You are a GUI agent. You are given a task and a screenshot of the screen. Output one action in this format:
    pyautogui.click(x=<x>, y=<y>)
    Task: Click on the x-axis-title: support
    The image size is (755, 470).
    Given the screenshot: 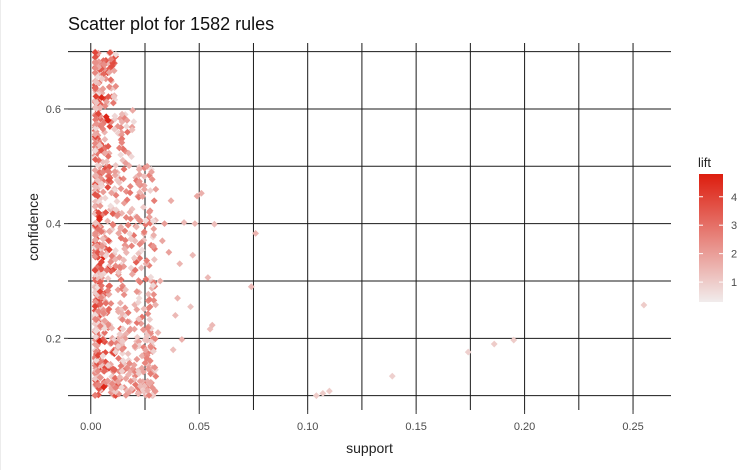 What is the action you would take?
    pyautogui.click(x=369, y=448)
    